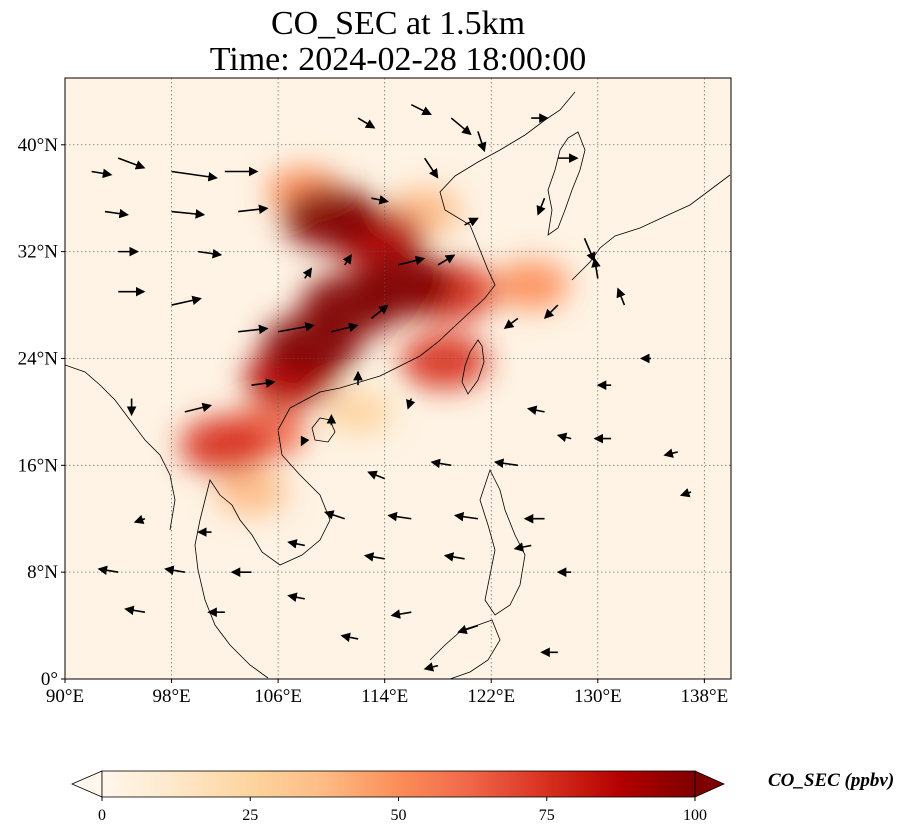 This screenshot has width=916, height=836. I want to click on colorbar-extend-min, so click(86, 784).